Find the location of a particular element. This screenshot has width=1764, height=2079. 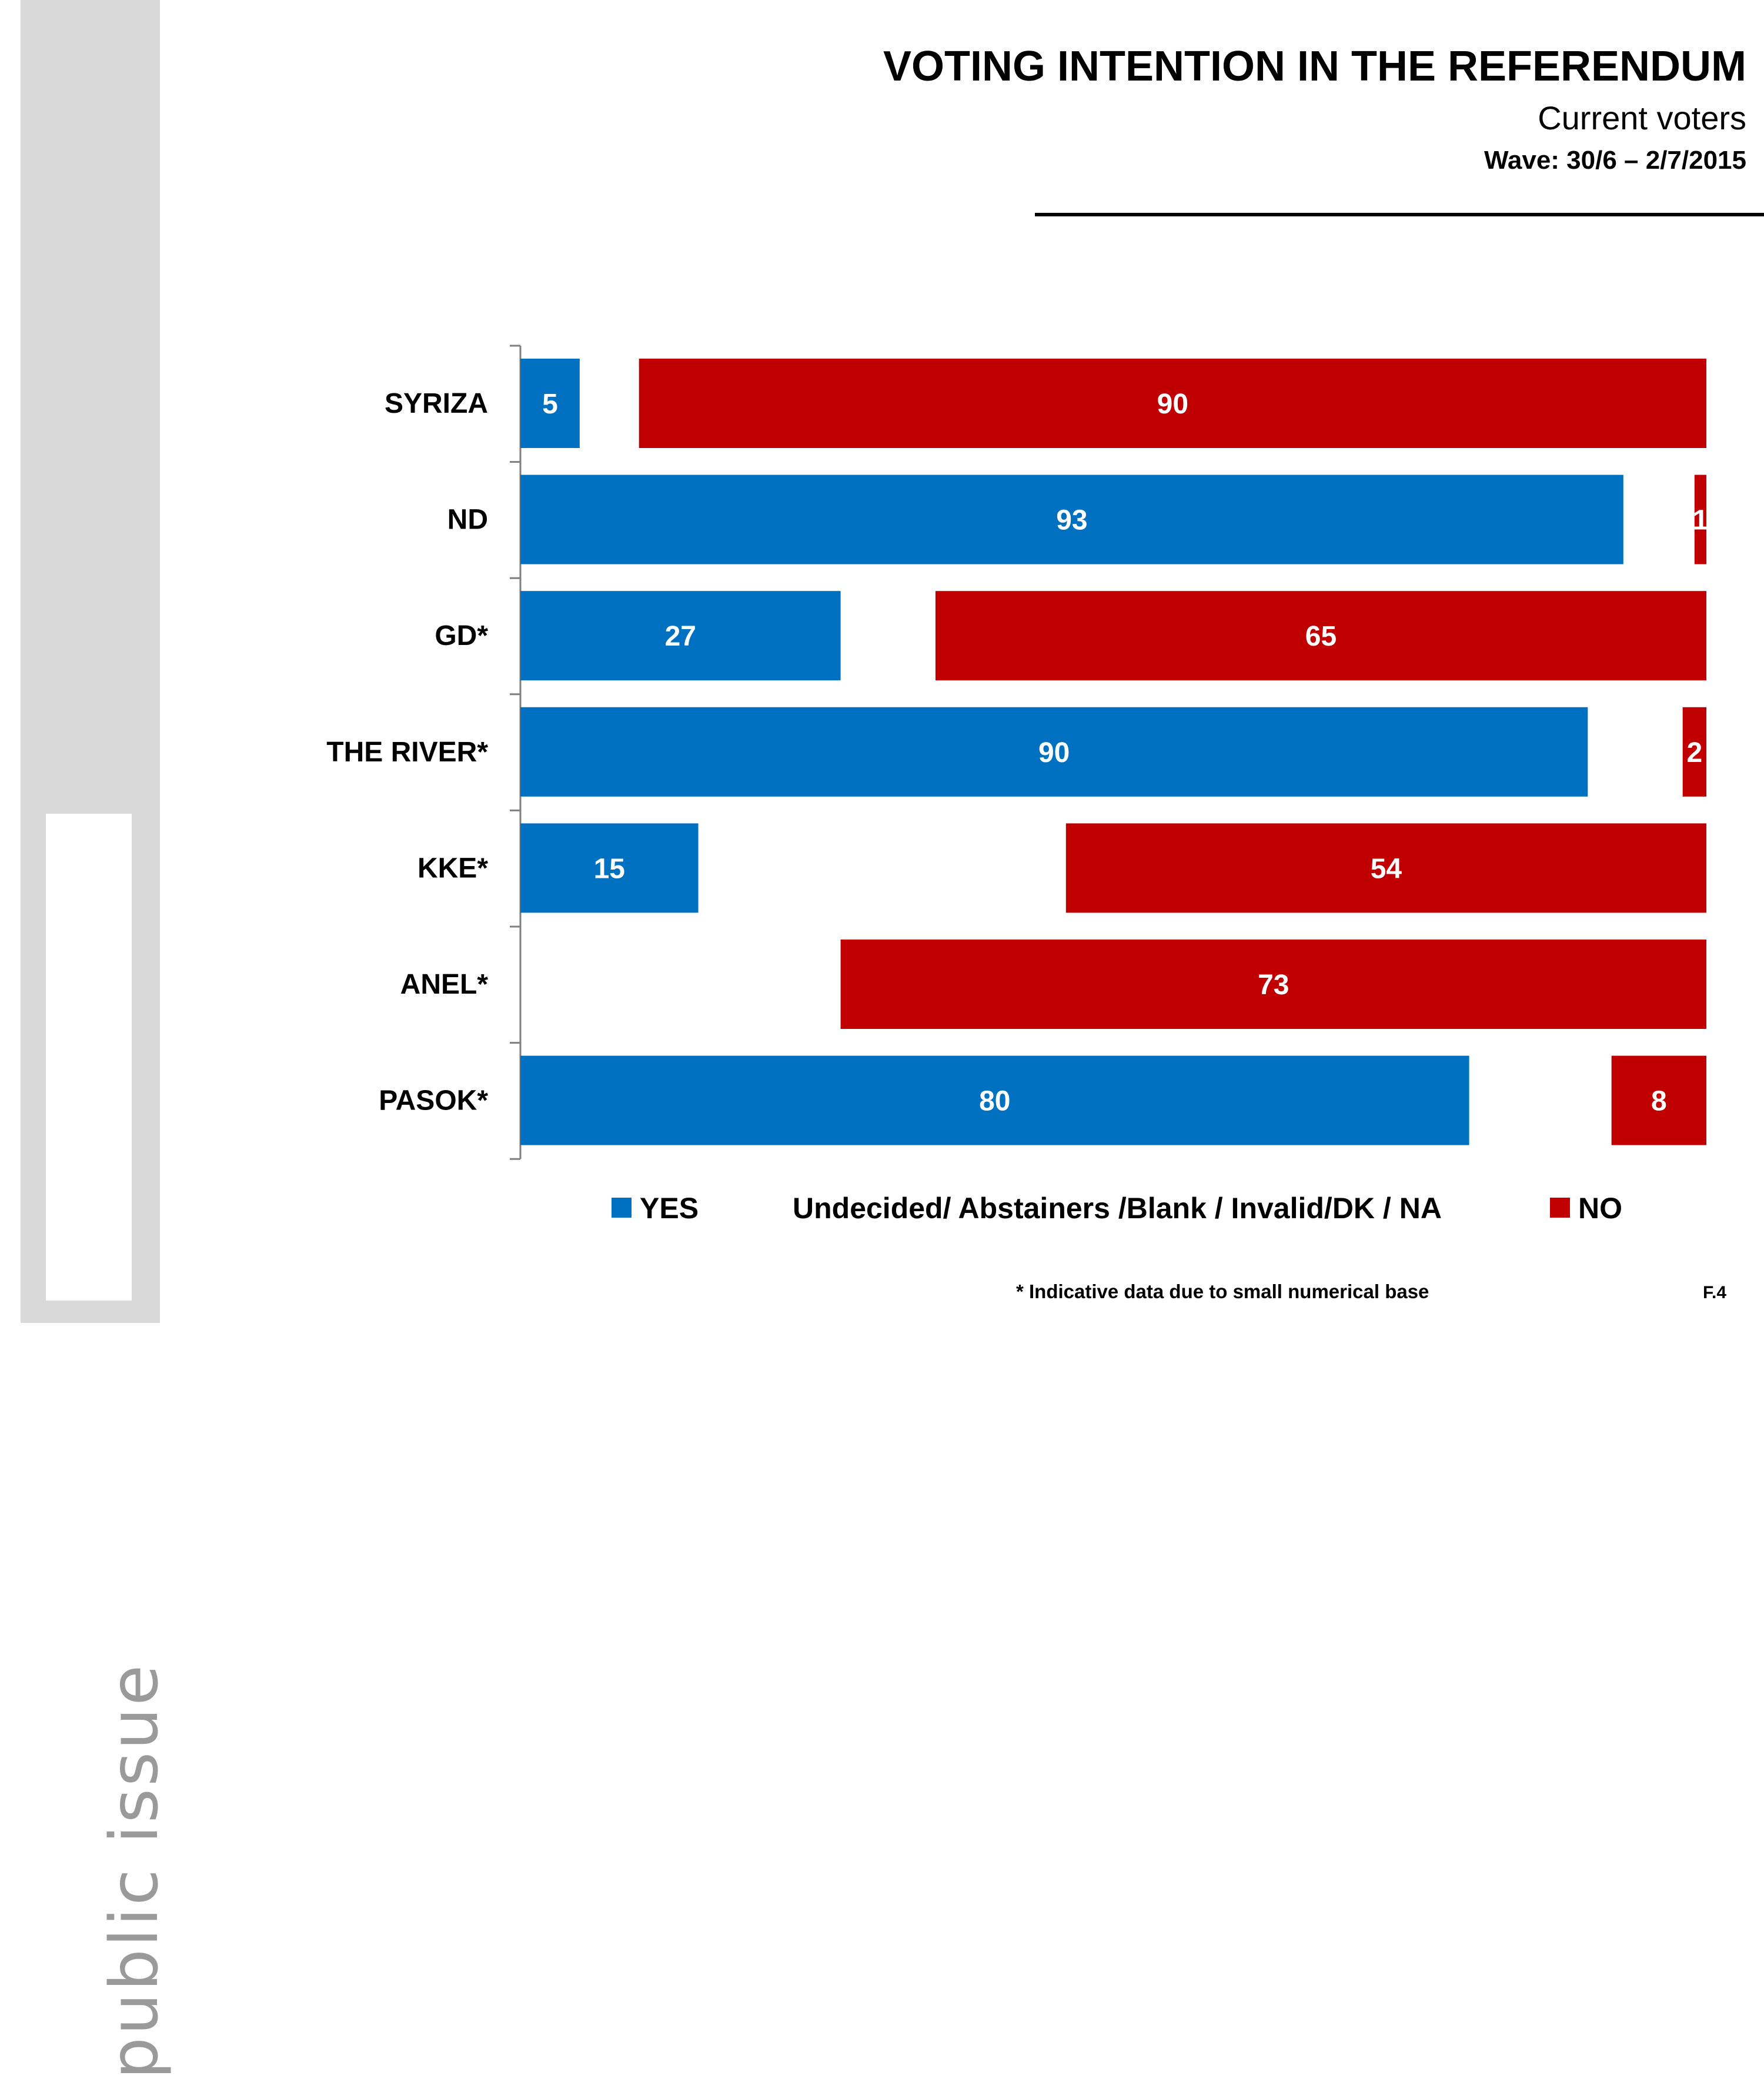

data-label-no-syriza: 90 is located at coordinates (1172, 405).